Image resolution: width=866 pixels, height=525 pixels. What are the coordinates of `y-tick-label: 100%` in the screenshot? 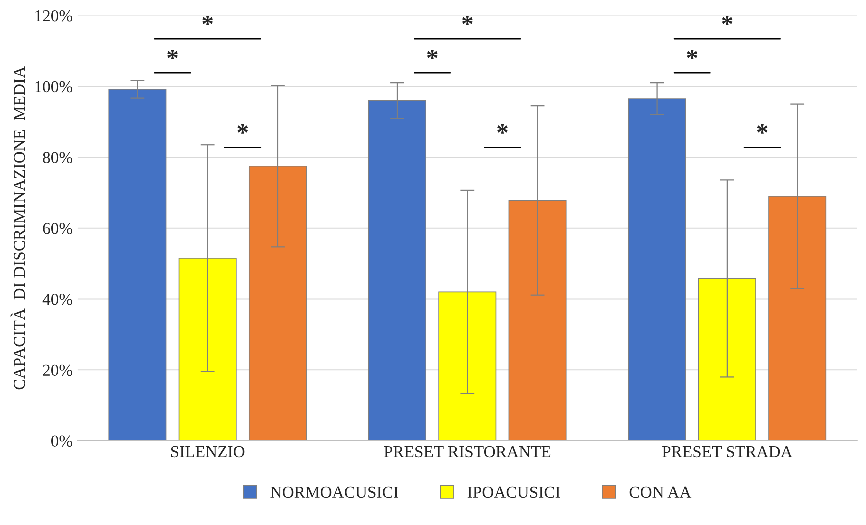 It's located at (54, 87).